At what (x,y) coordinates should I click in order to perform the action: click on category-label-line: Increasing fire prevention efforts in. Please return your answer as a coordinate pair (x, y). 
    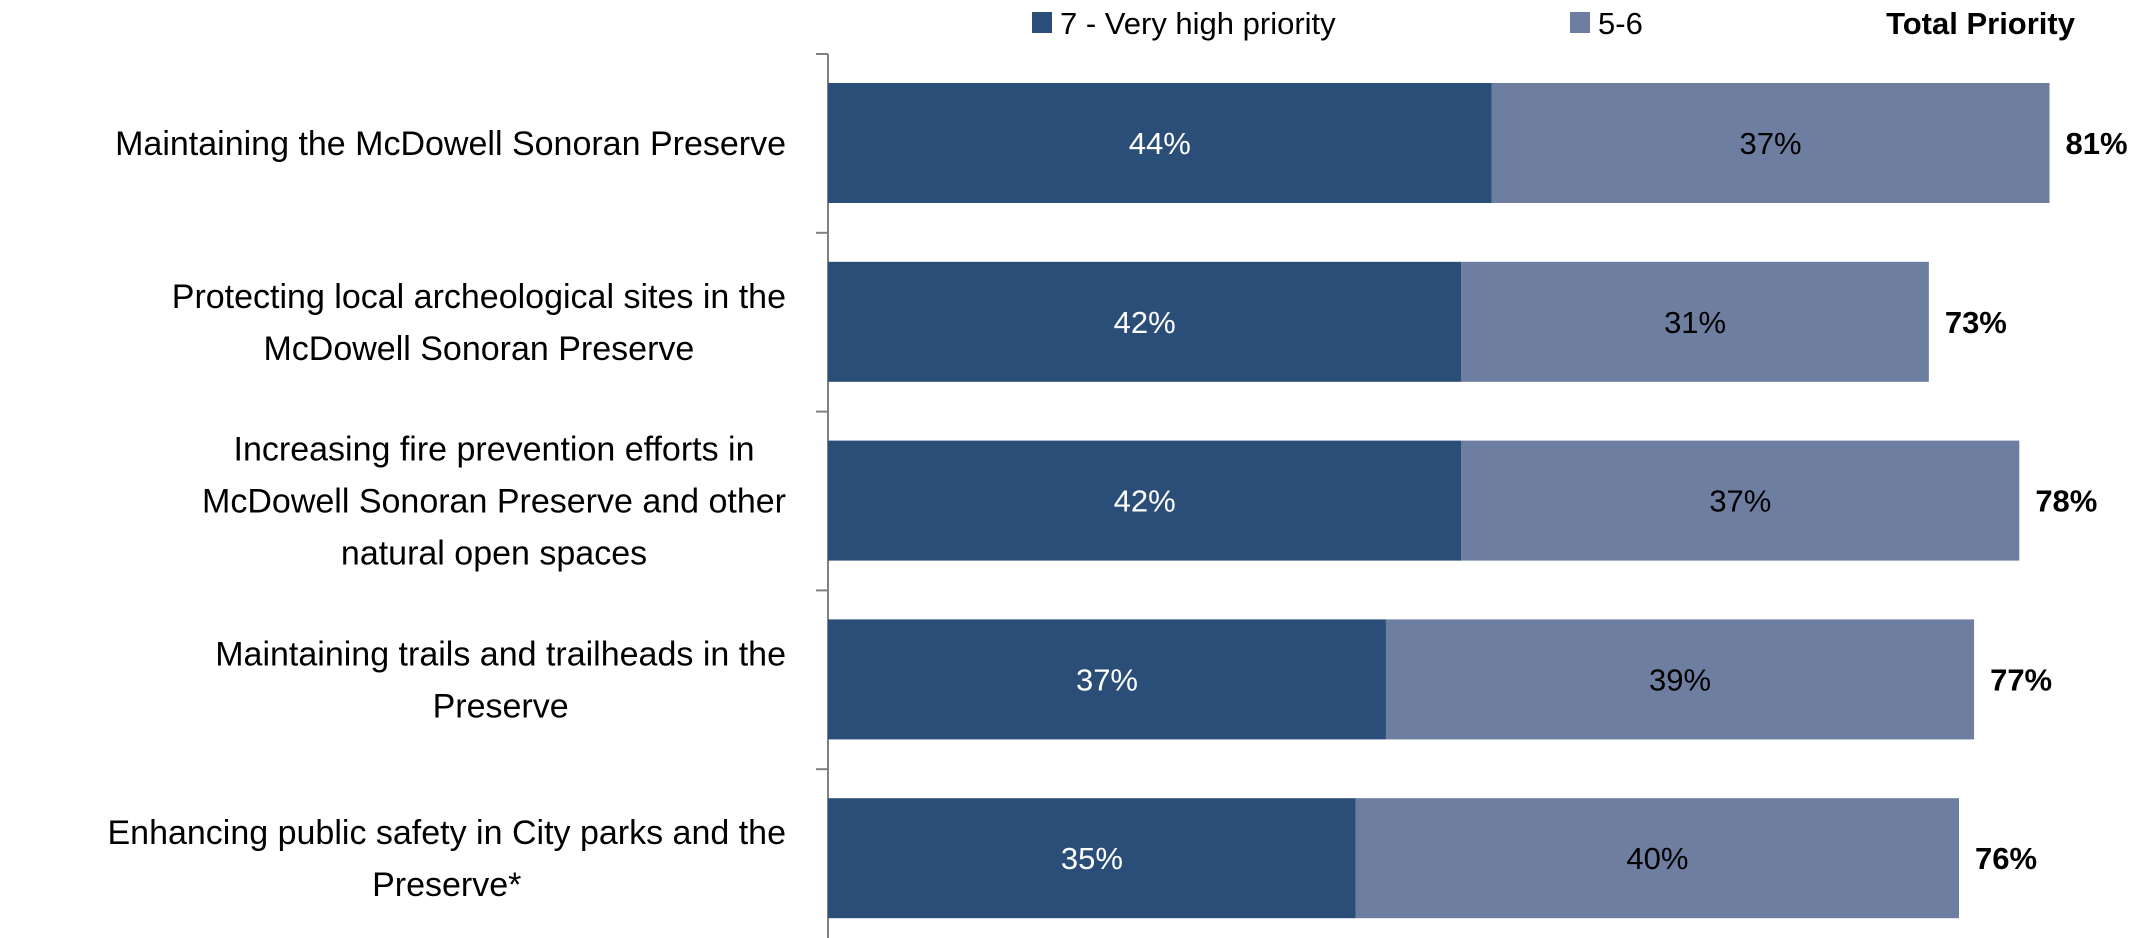
    Looking at the image, I should click on (494, 450).